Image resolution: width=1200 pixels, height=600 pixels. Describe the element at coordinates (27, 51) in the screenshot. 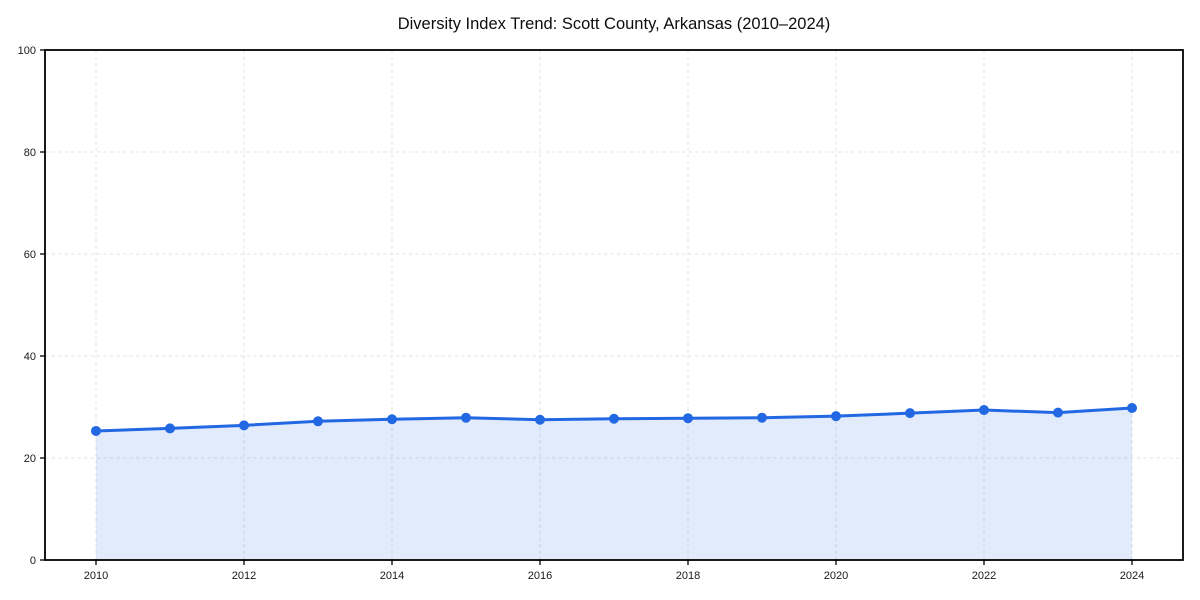

I see `y-tick-label: 100` at that location.